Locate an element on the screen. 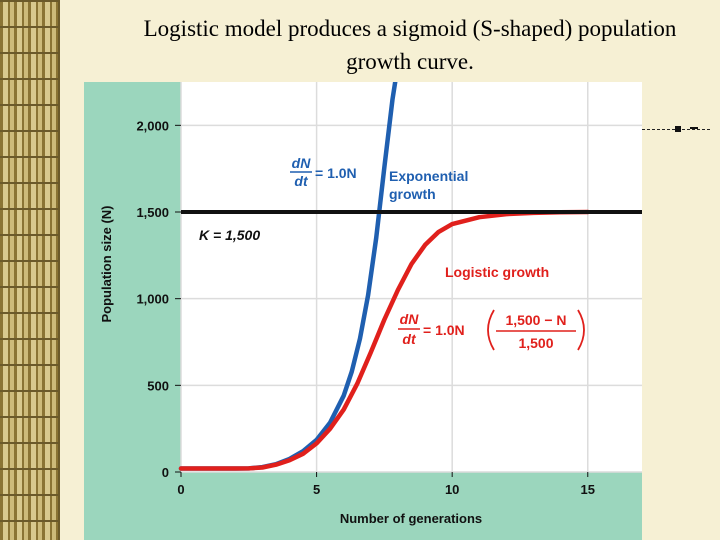 The width and height of the screenshot is (720, 540). decorative-border-stripe is located at coordinates (30, 270).